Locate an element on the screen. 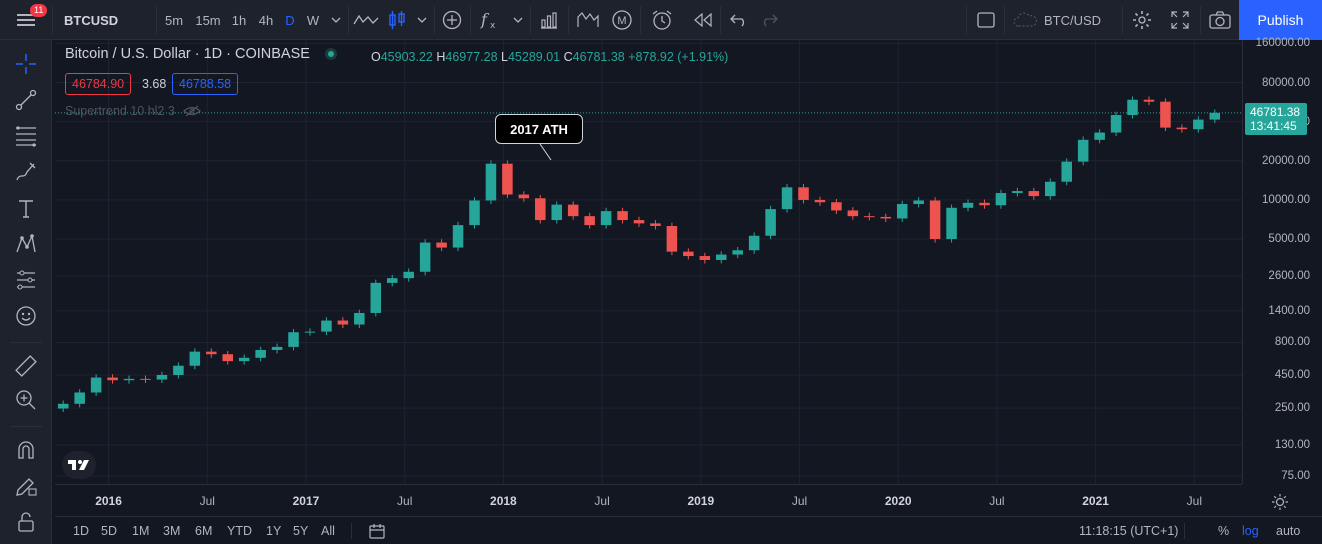  fib-tool is located at coordinates (26, 136).